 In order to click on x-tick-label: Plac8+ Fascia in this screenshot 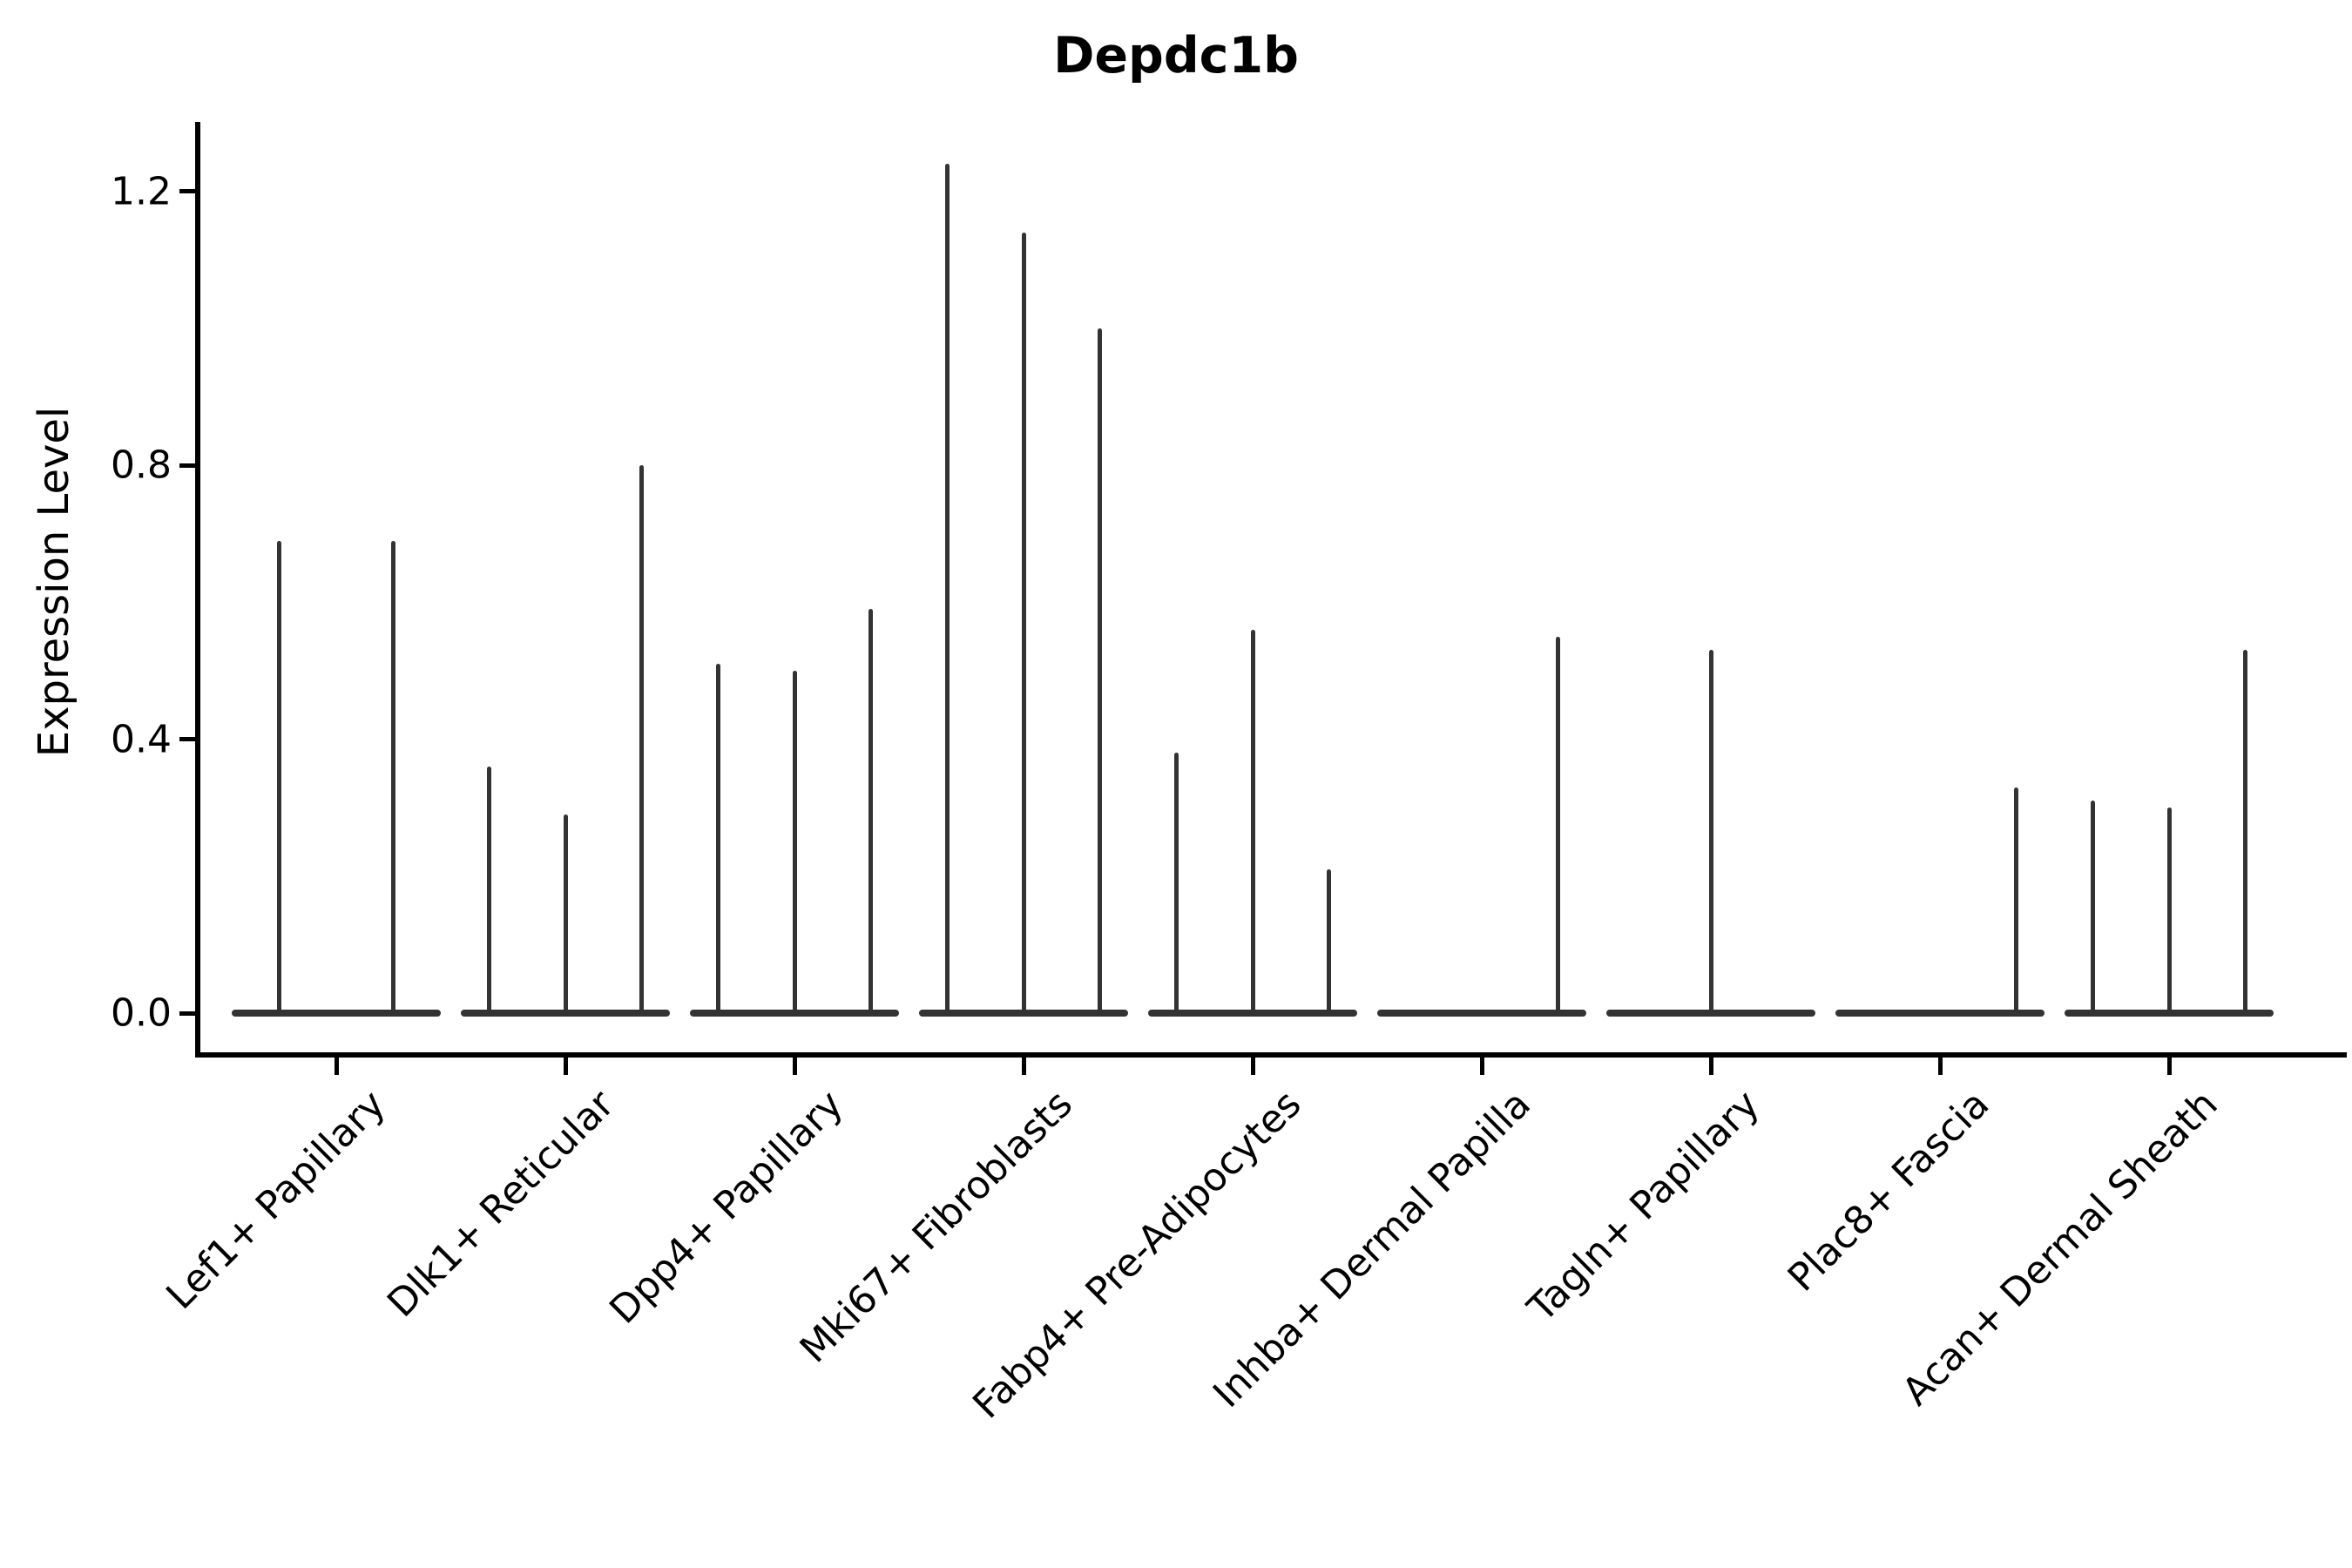, I will do `click(1888, 1191)`.